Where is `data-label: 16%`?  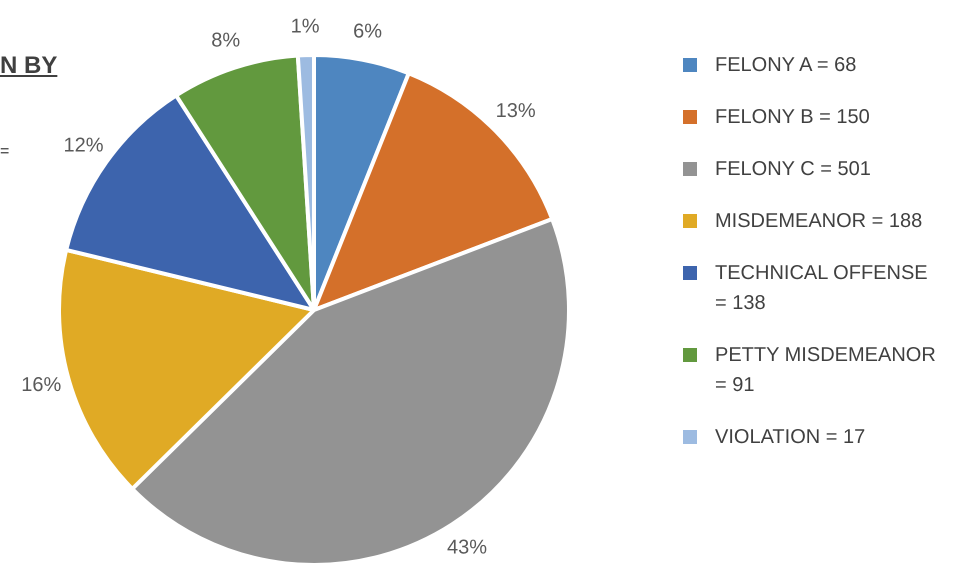 data-label: 16% is located at coordinates (41, 385).